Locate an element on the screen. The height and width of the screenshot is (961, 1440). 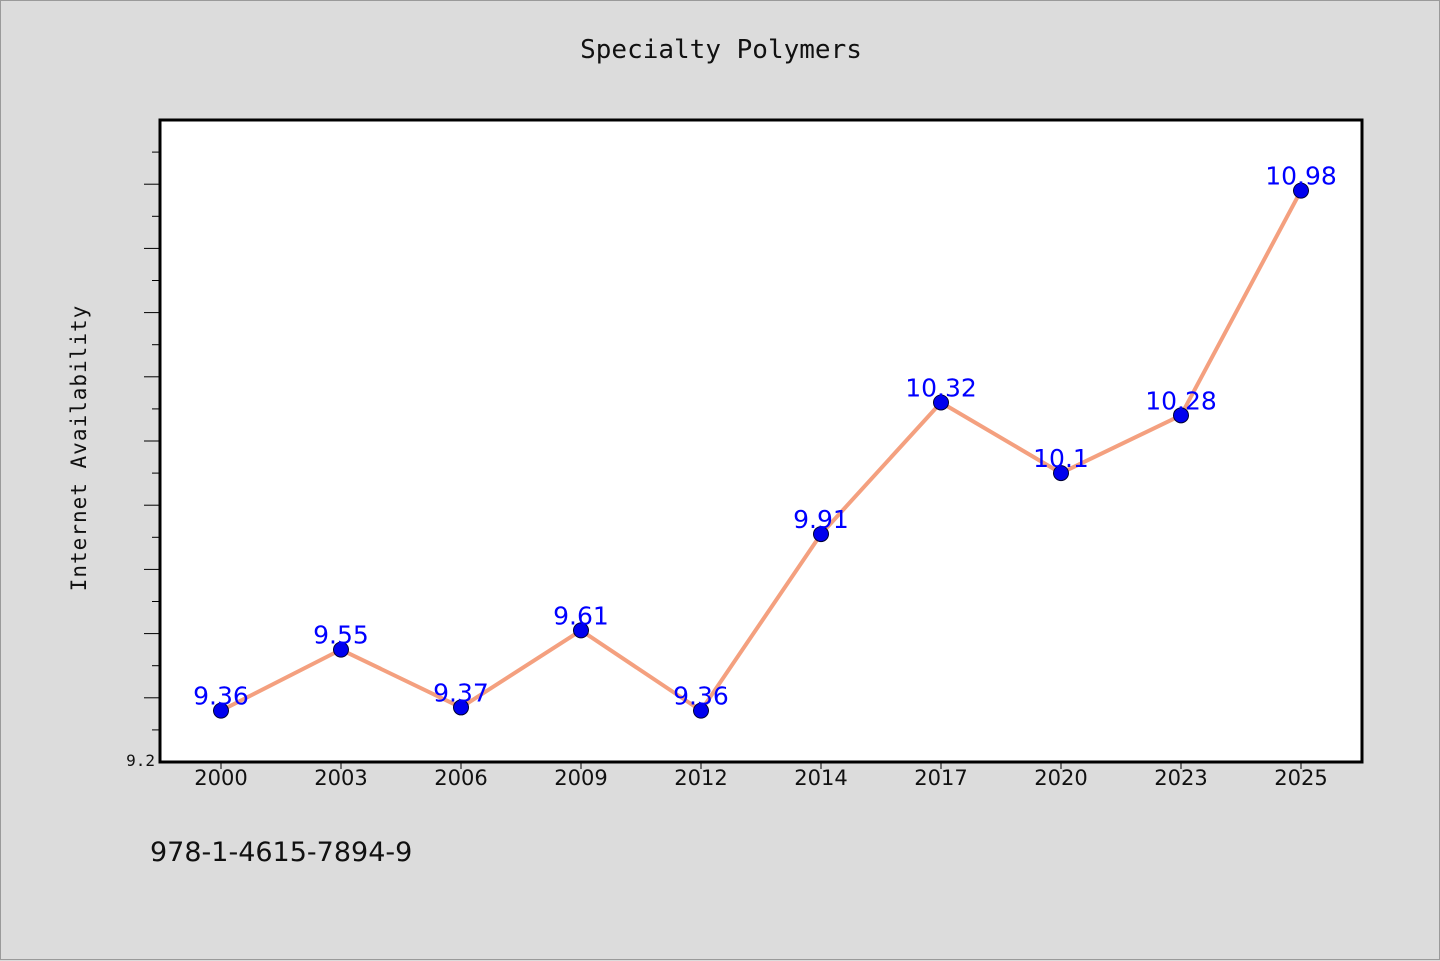
x-tick-label: 2020 is located at coordinates (1060, 778).